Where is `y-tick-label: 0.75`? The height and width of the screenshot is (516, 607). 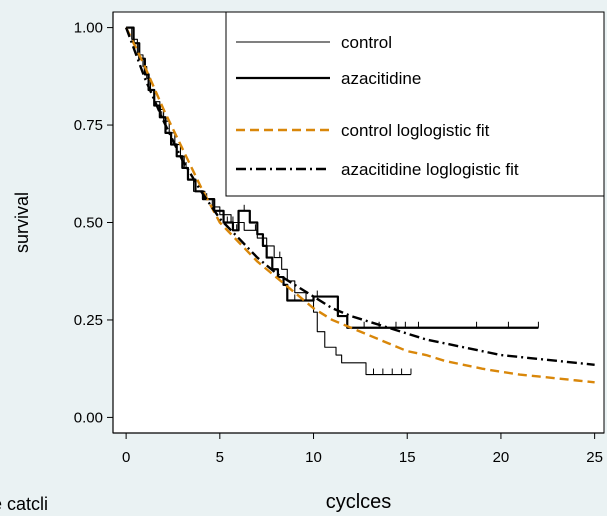
y-tick-label: 0.75 is located at coordinates (88, 125).